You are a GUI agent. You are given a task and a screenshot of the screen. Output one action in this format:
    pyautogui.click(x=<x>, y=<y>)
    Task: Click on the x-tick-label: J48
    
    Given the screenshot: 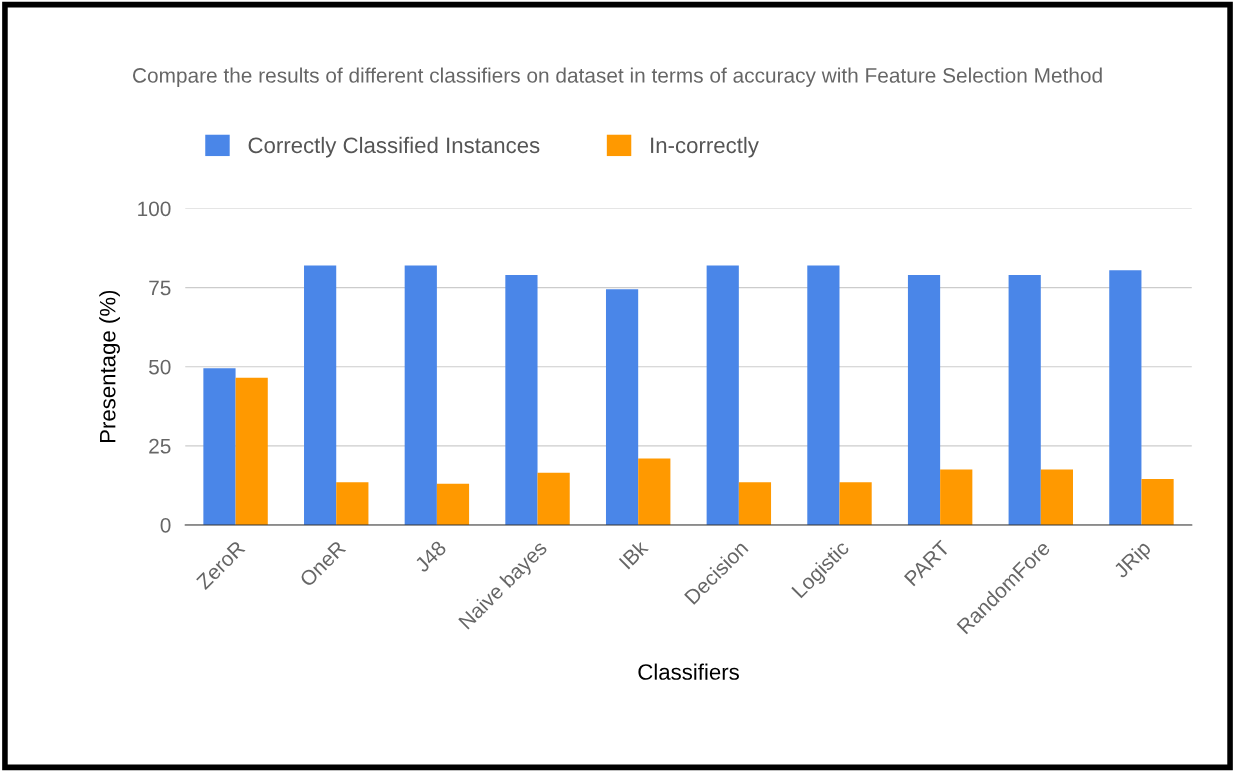 What is the action you would take?
    pyautogui.click(x=430, y=556)
    